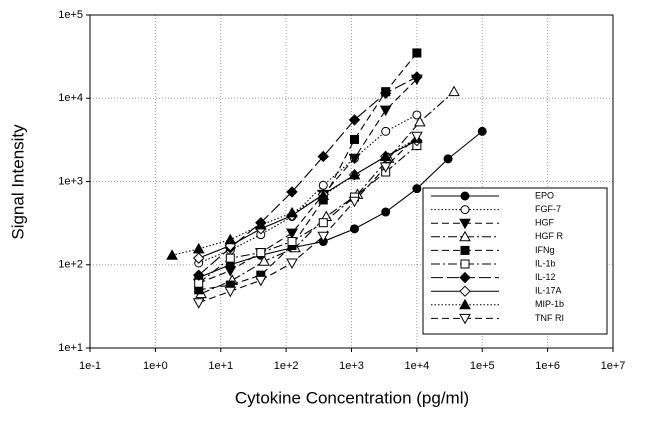  What do you see at coordinates (17, 182) in the screenshot?
I see `y-axis-title: Signal Intensity` at bounding box center [17, 182].